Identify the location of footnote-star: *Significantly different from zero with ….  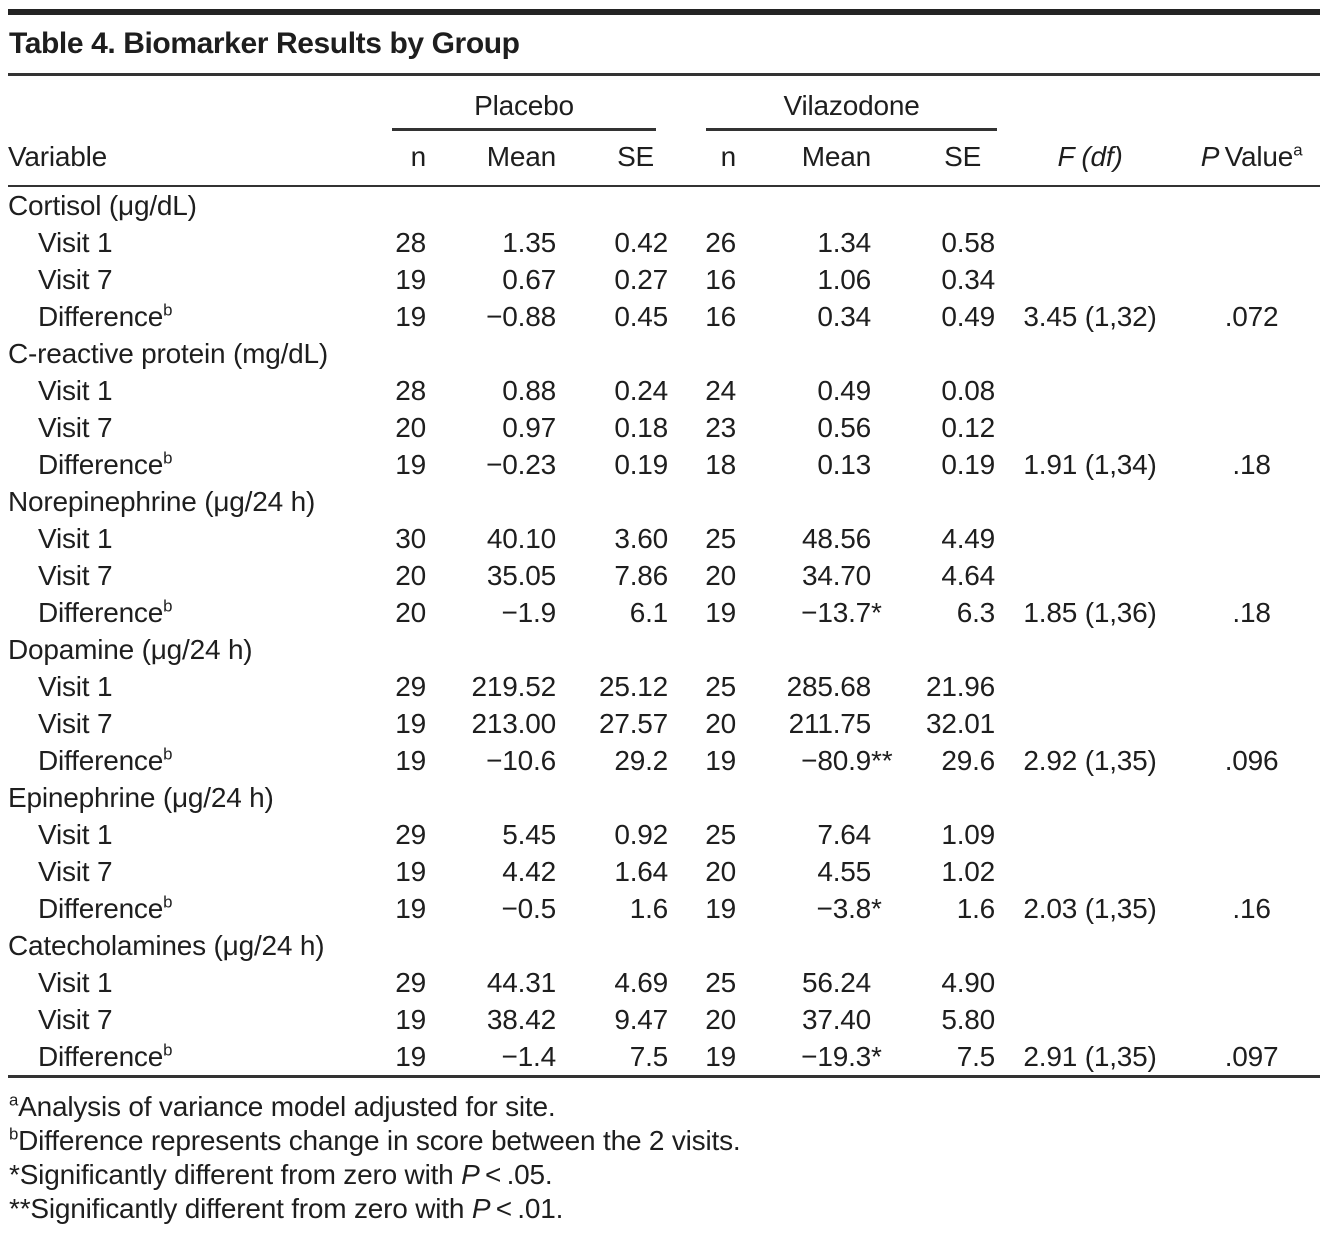
(664, 1175).